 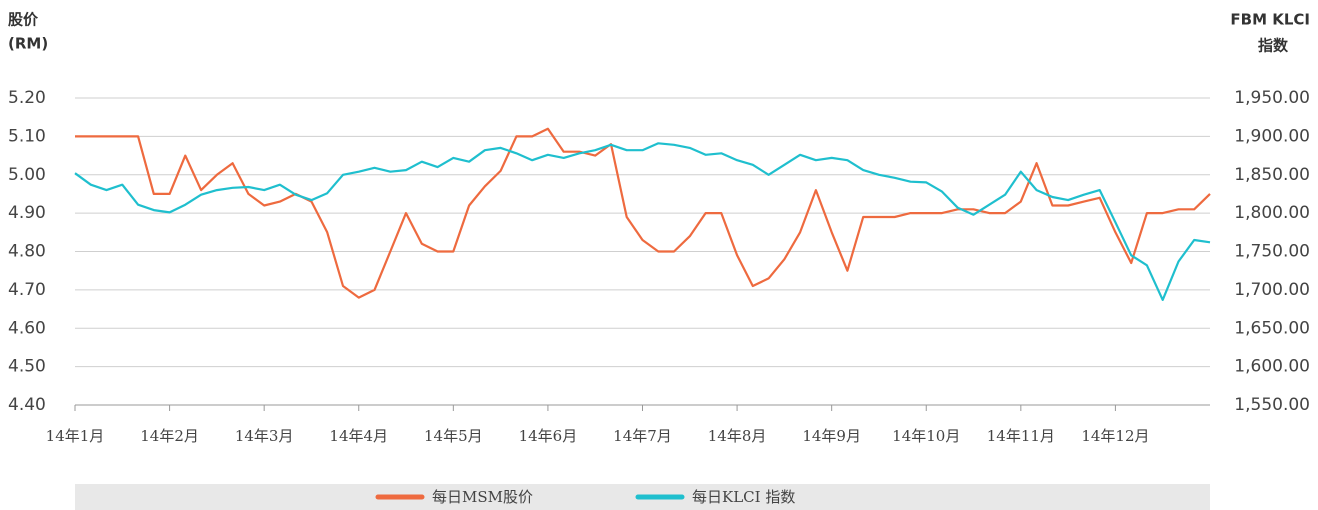 I want to click on x-tick-label: 14年3月, so click(x=264, y=436).